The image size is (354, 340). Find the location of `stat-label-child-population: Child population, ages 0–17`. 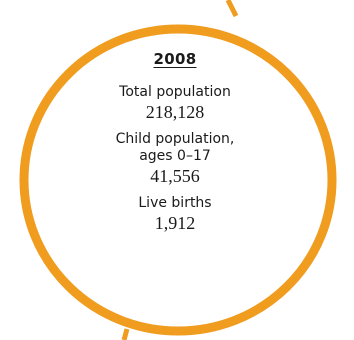

stat-label-child-population: Child population, ages 0–17 is located at coordinates (175, 148).